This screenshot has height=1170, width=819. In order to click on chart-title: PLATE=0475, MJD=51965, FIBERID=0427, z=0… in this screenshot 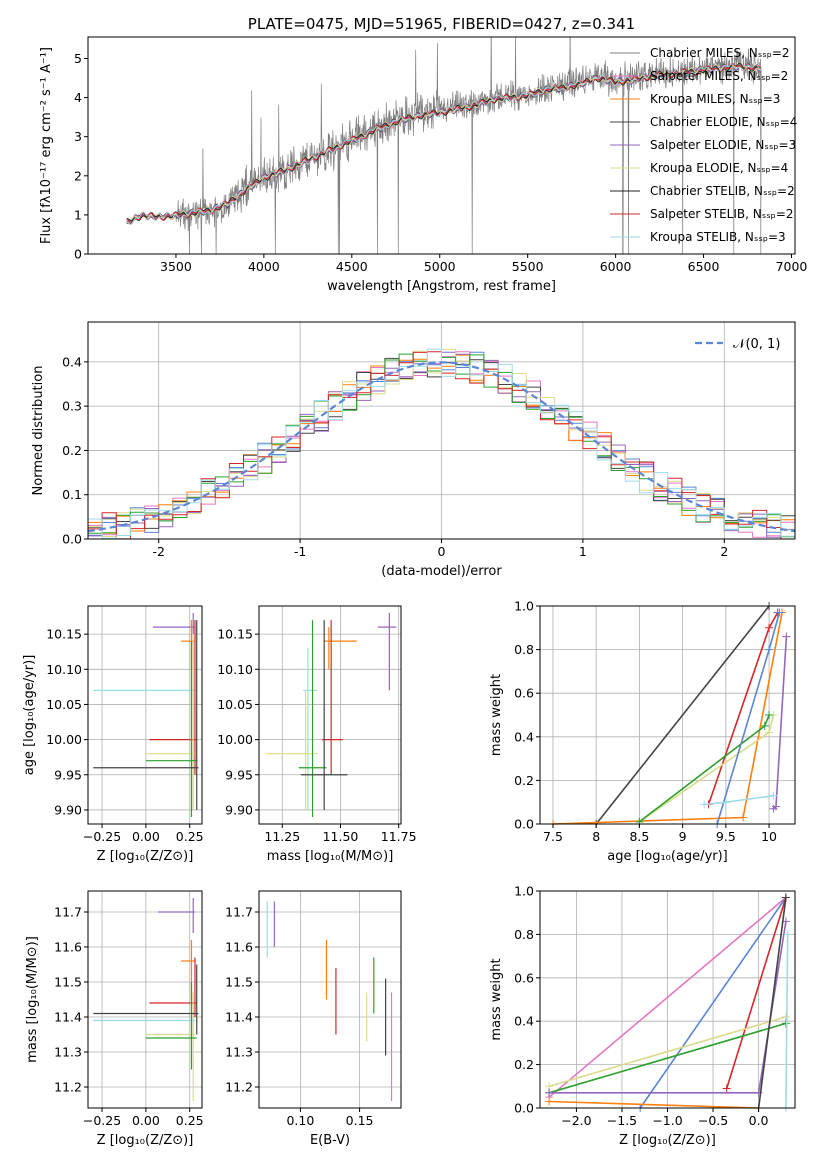, I will do `click(441, 24)`.